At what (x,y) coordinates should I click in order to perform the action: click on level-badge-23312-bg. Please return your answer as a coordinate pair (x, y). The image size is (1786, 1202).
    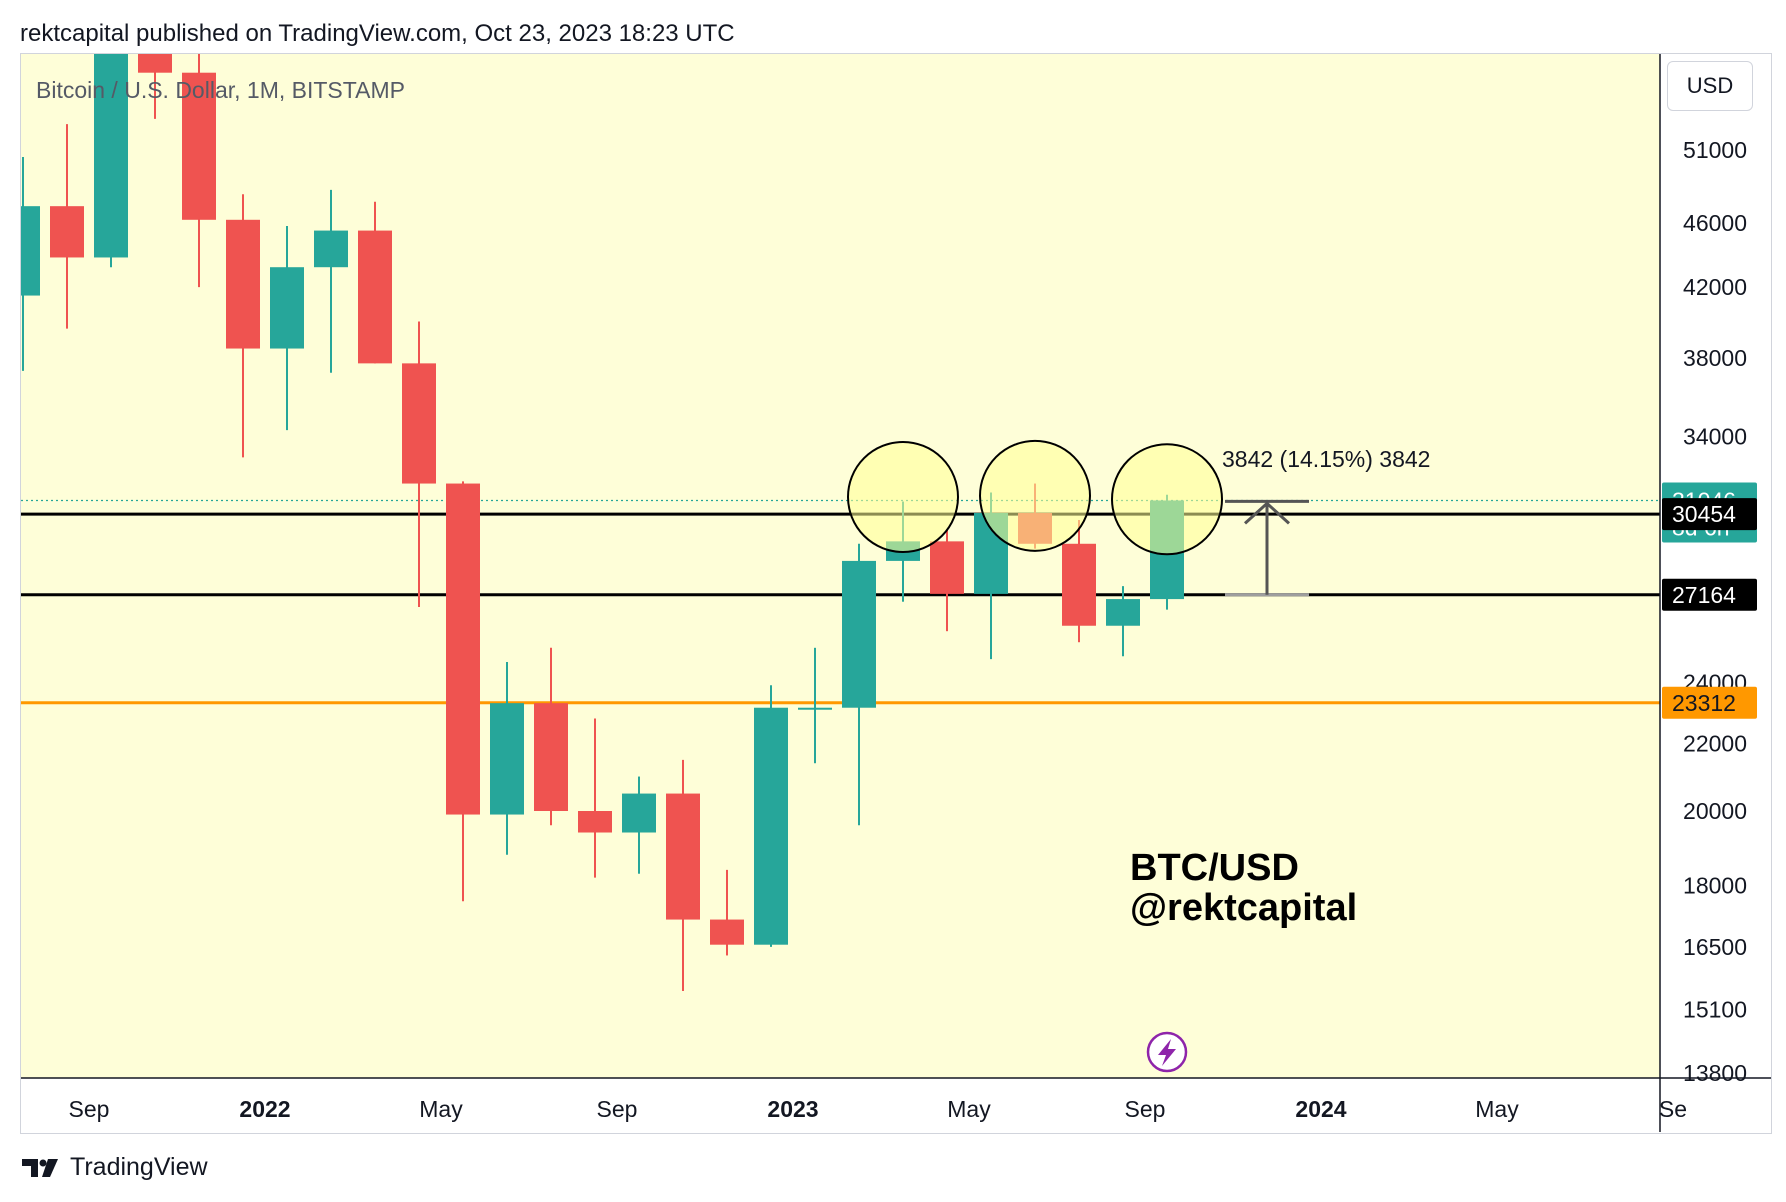
    Looking at the image, I should click on (1709, 702).